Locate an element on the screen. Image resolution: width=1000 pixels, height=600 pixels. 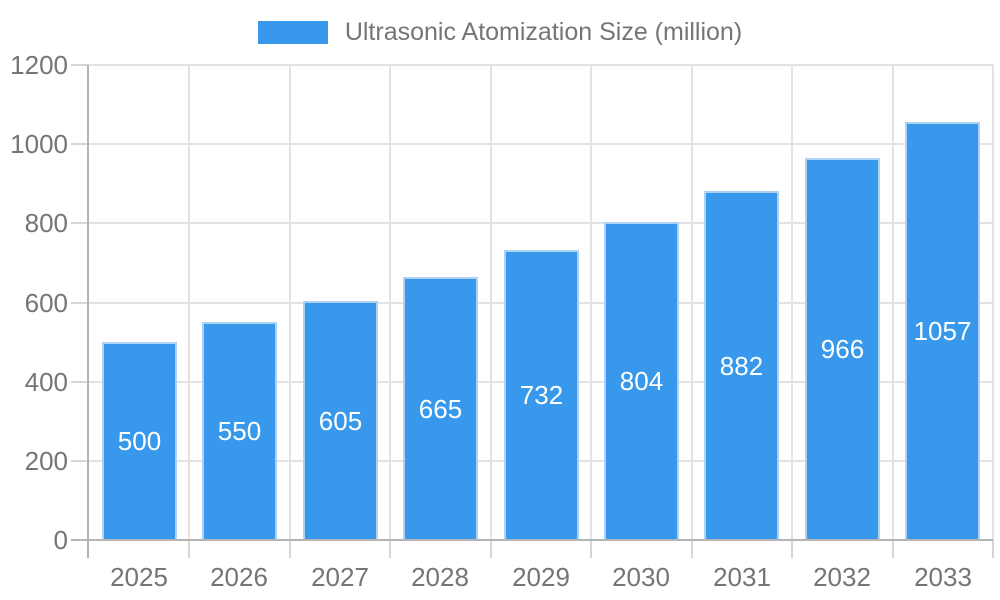
y-axis-label: 600 is located at coordinates (46, 303).